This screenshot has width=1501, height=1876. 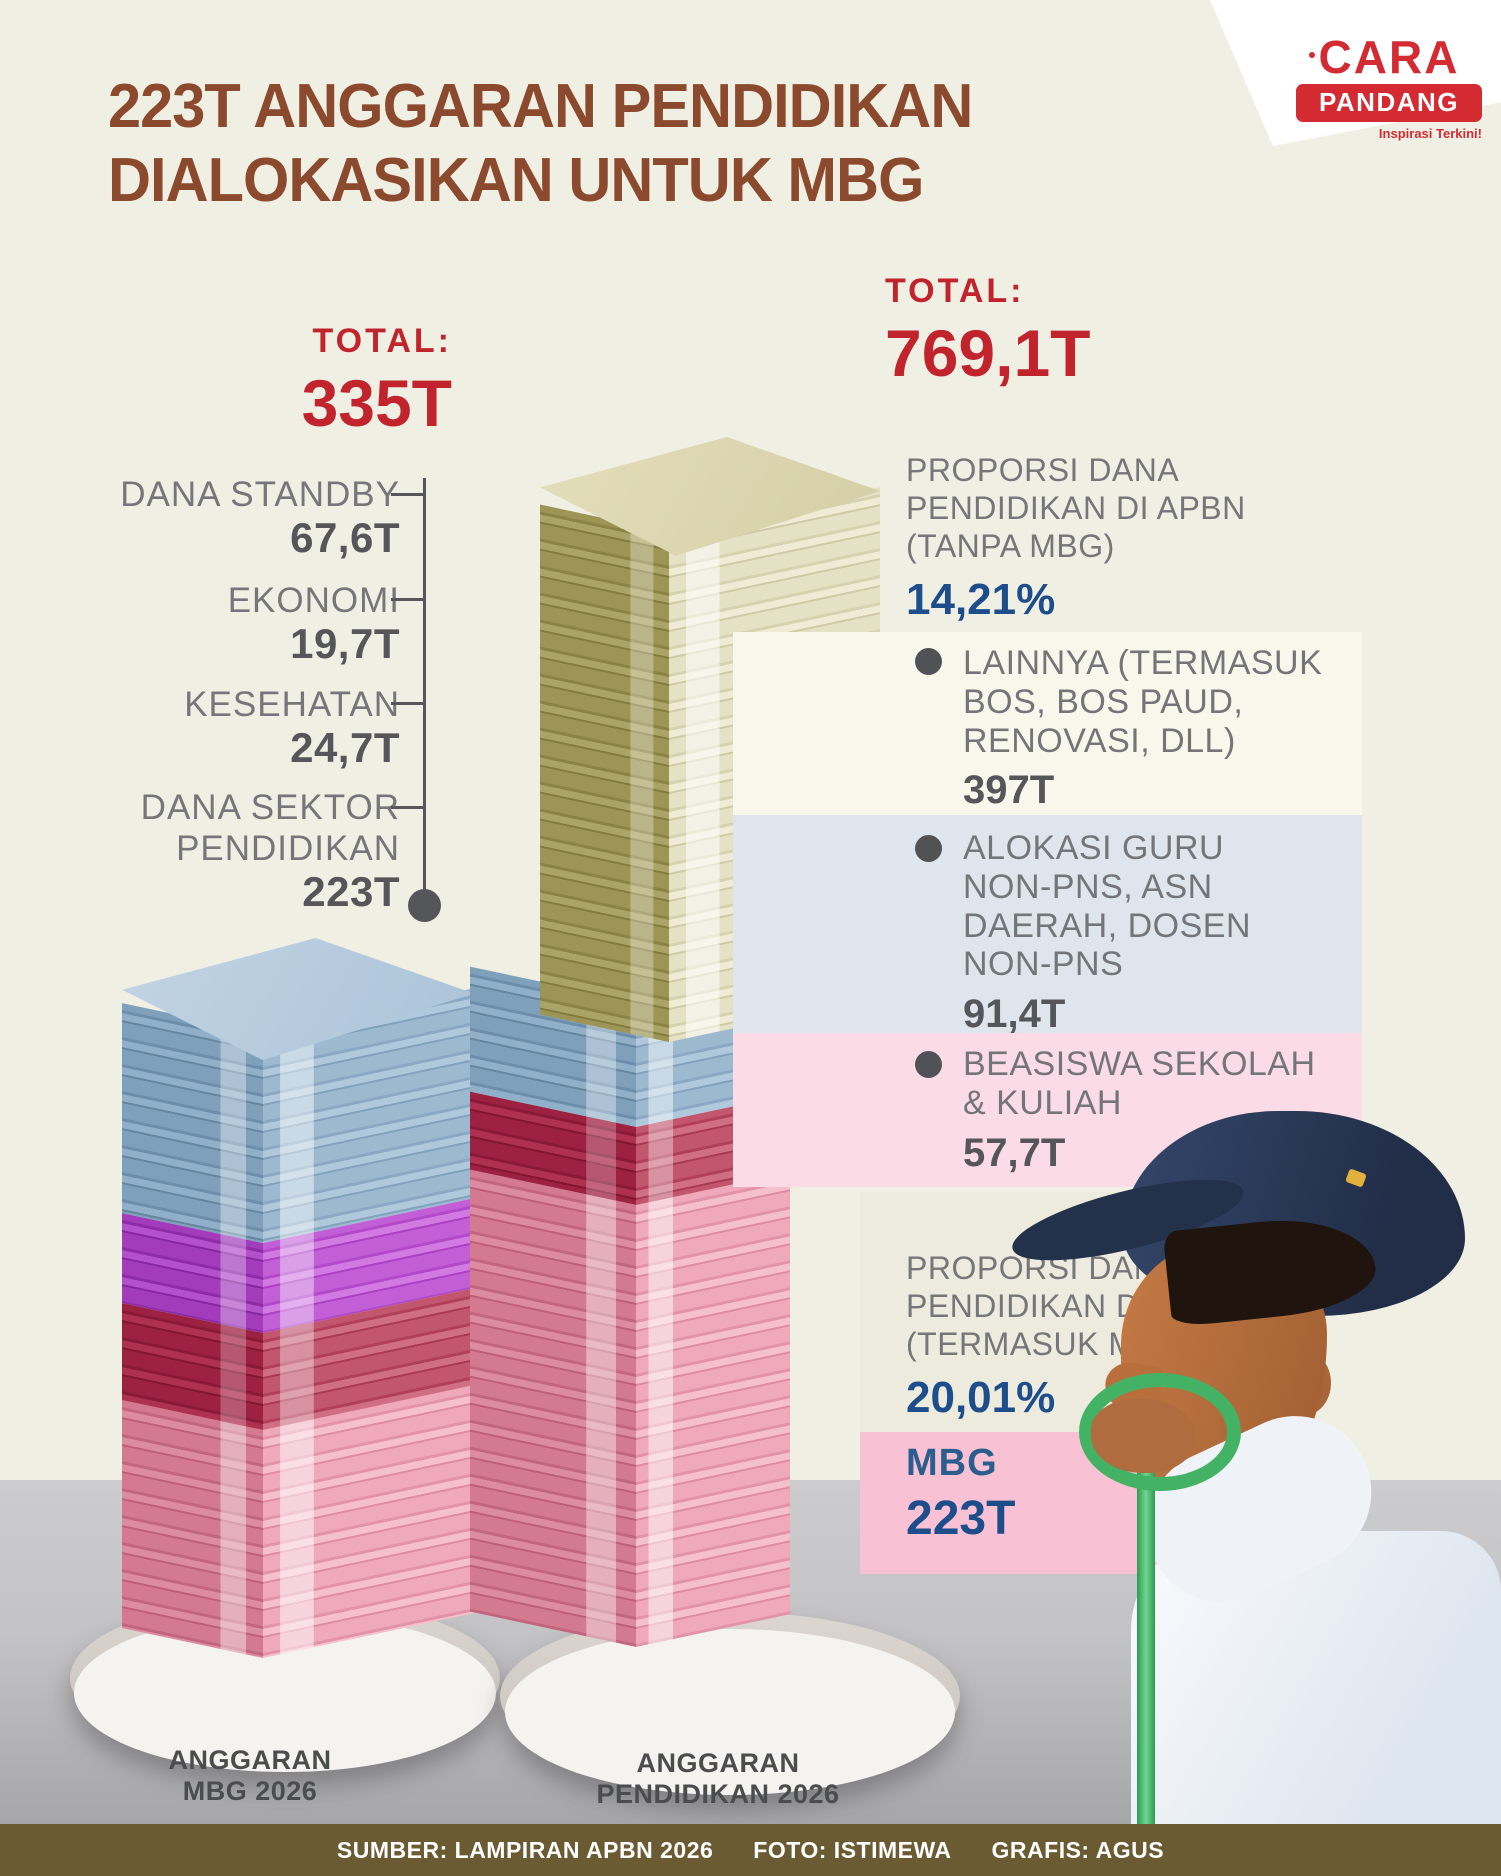 What do you see at coordinates (516, 181) in the screenshot?
I see `title-line-2: DIALOKASIKAN UNTUK MBG` at bounding box center [516, 181].